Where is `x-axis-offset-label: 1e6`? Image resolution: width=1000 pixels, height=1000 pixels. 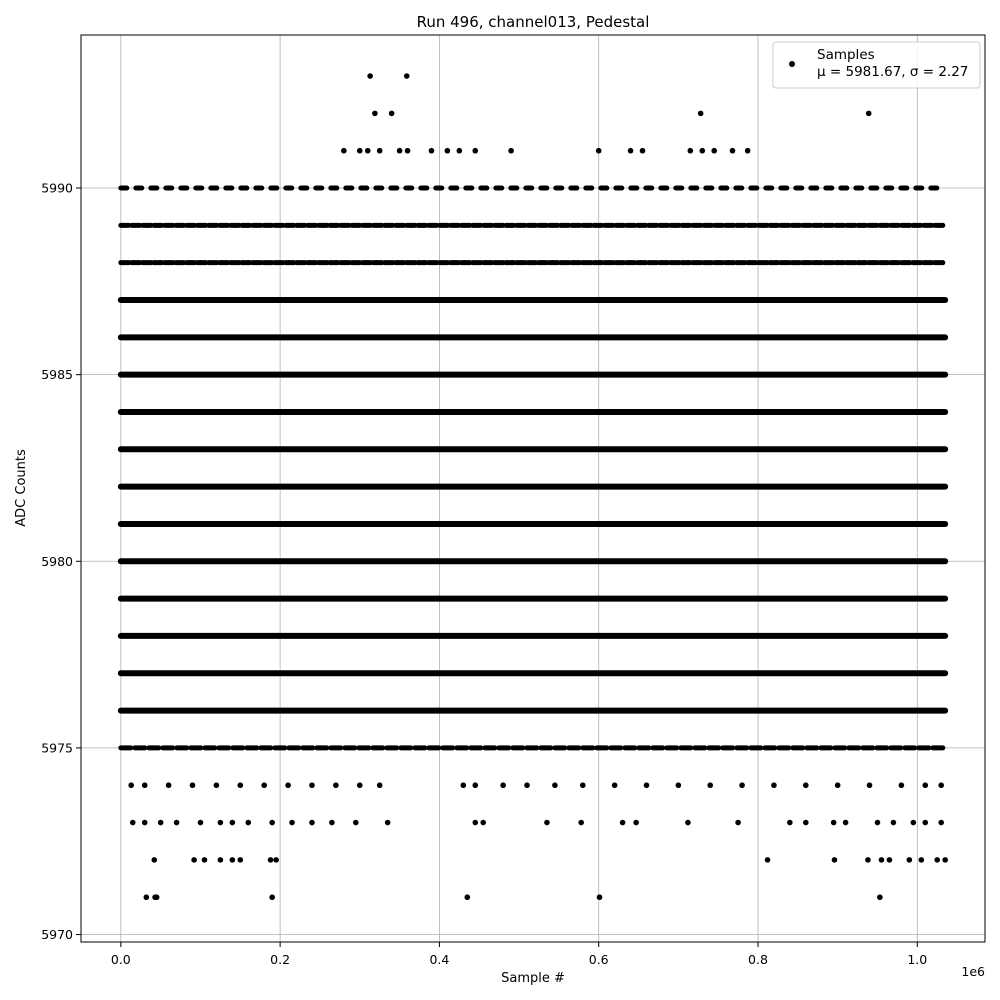
x-axis-offset-label: 1e6 is located at coordinates (973, 971).